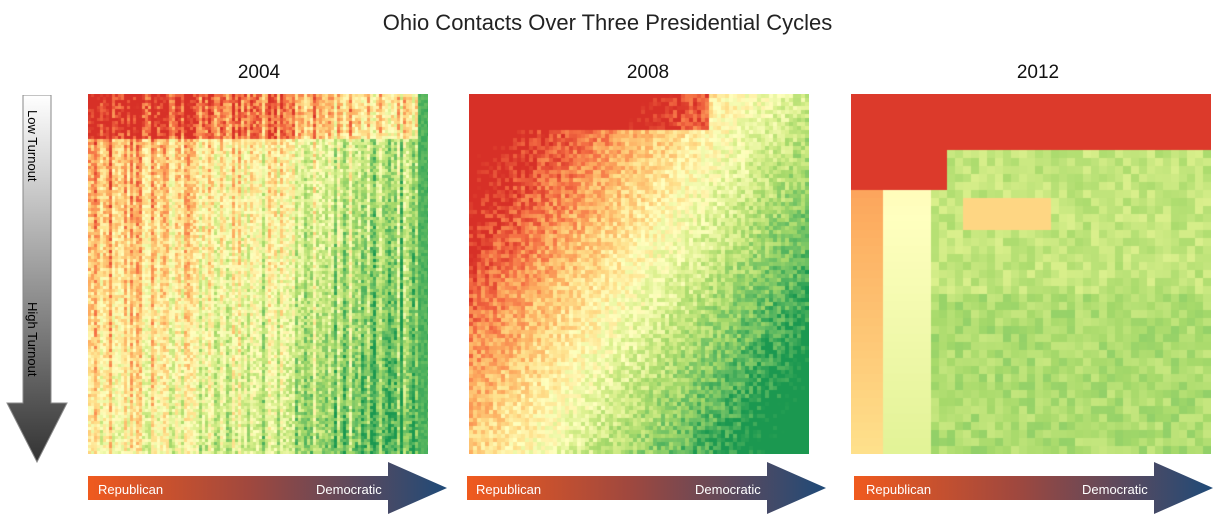  What do you see at coordinates (32, 146) in the screenshot?
I see `low-turnout-label: Low Turnout` at bounding box center [32, 146].